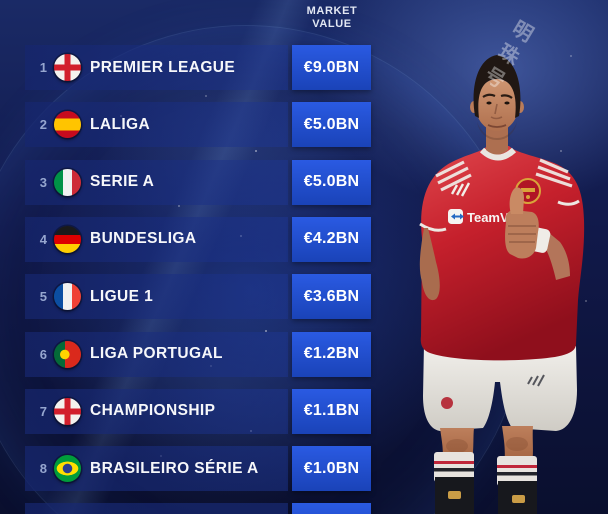 Image resolution: width=608 pixels, height=514 pixels. Describe the element at coordinates (43, 239) in the screenshot. I see `rank-label: 4` at that location.